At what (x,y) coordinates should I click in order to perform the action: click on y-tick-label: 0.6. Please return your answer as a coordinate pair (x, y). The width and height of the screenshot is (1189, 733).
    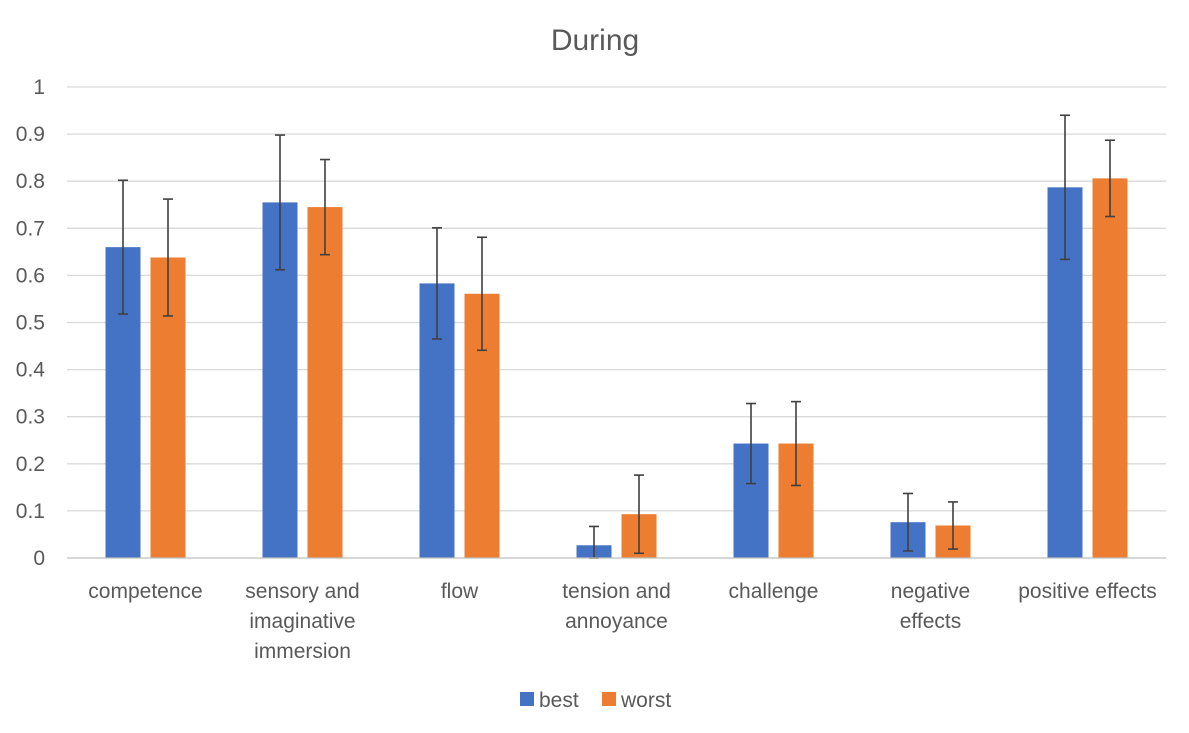
    Looking at the image, I should click on (30, 275).